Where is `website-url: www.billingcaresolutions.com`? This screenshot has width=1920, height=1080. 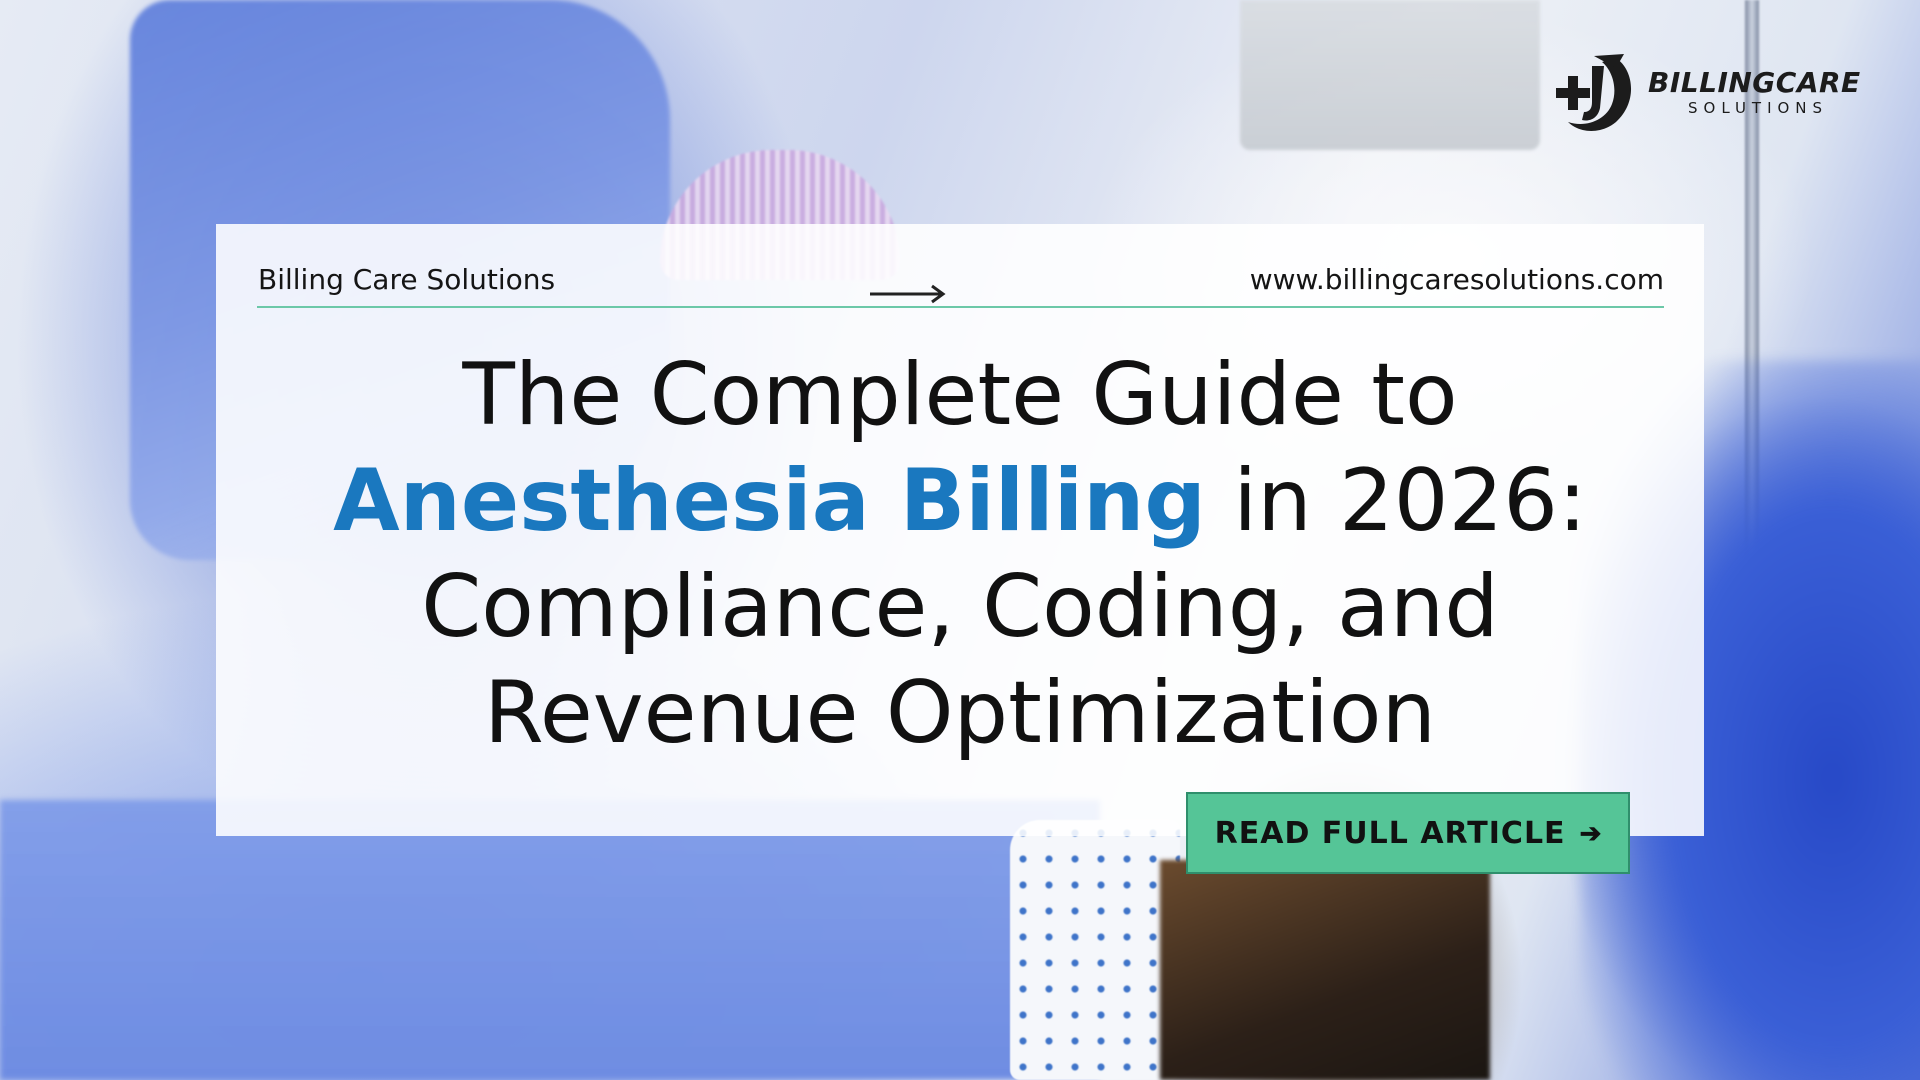 website-url: www.billingcaresolutions.com is located at coordinates (1456, 279).